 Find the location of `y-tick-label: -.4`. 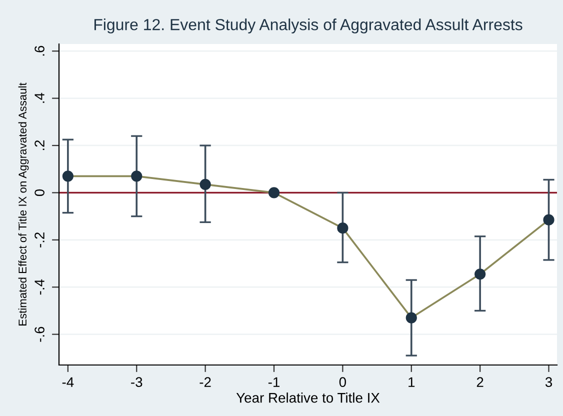

y-tick-label: -.4 is located at coordinates (39, 287).